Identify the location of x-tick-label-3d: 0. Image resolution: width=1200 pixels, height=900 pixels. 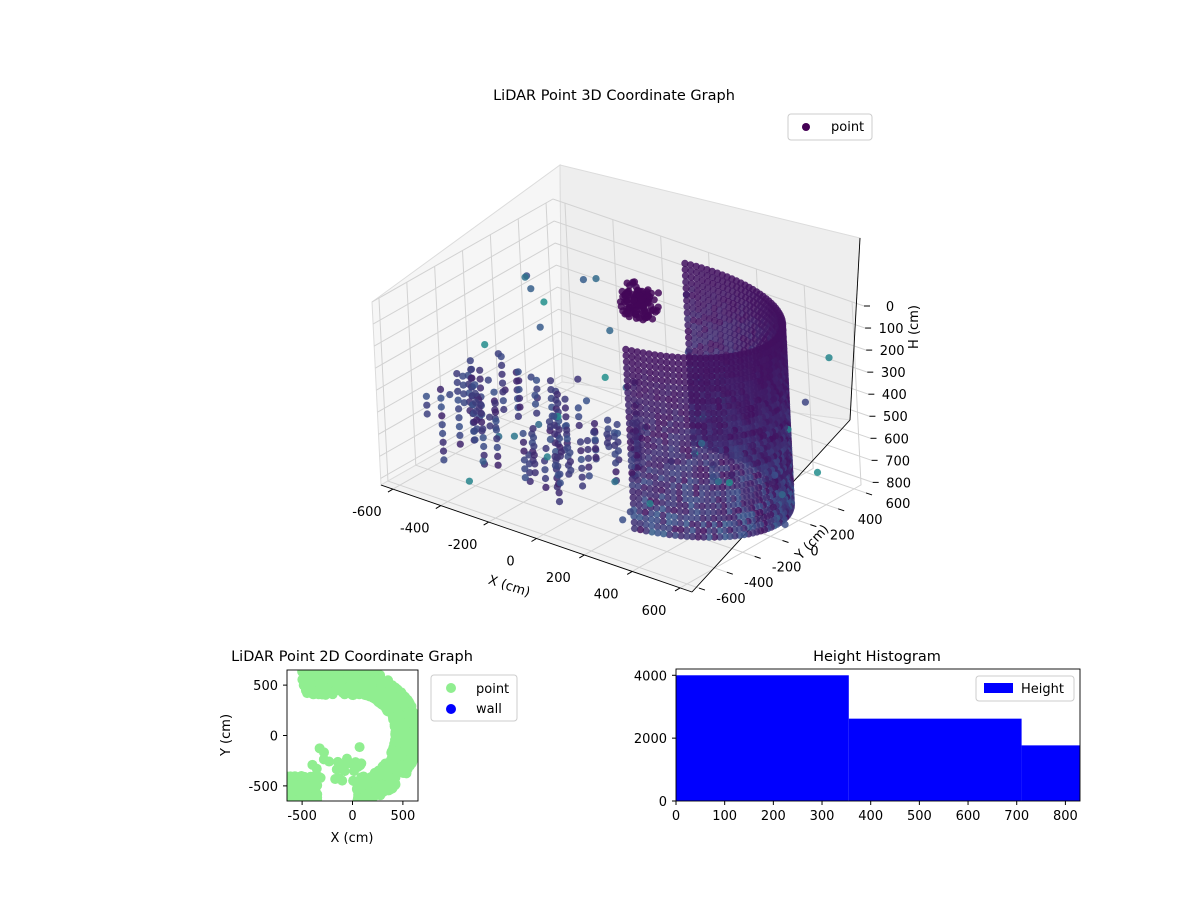
(510, 562).